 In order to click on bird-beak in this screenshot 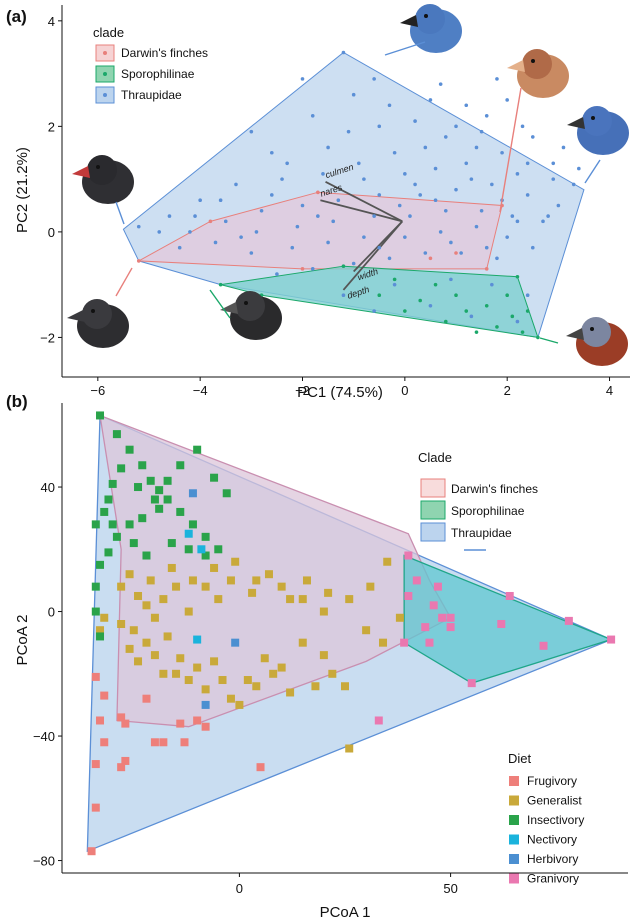, I will do `click(81, 172)`.